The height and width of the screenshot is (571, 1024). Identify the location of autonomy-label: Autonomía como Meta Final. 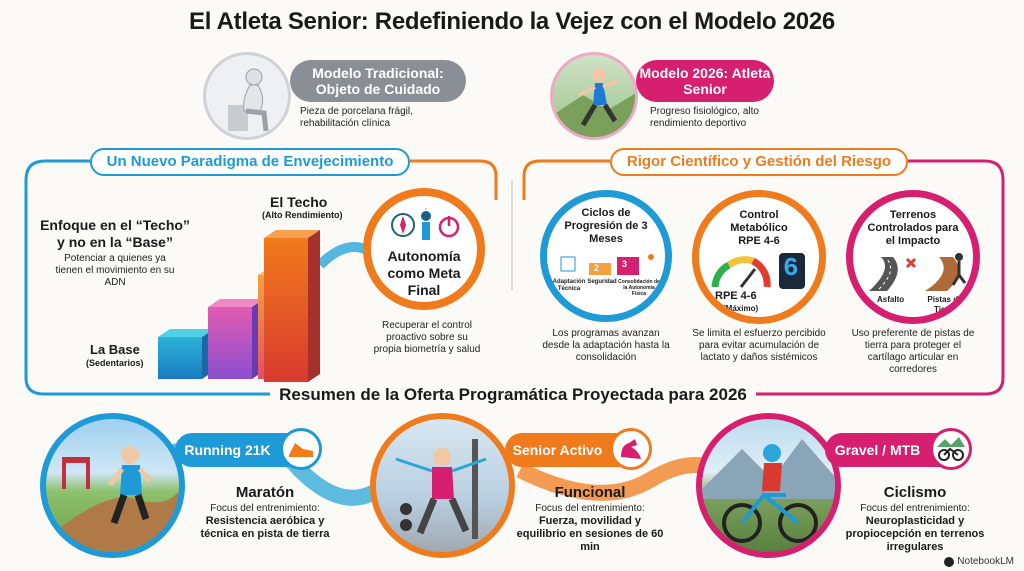
(424, 273).